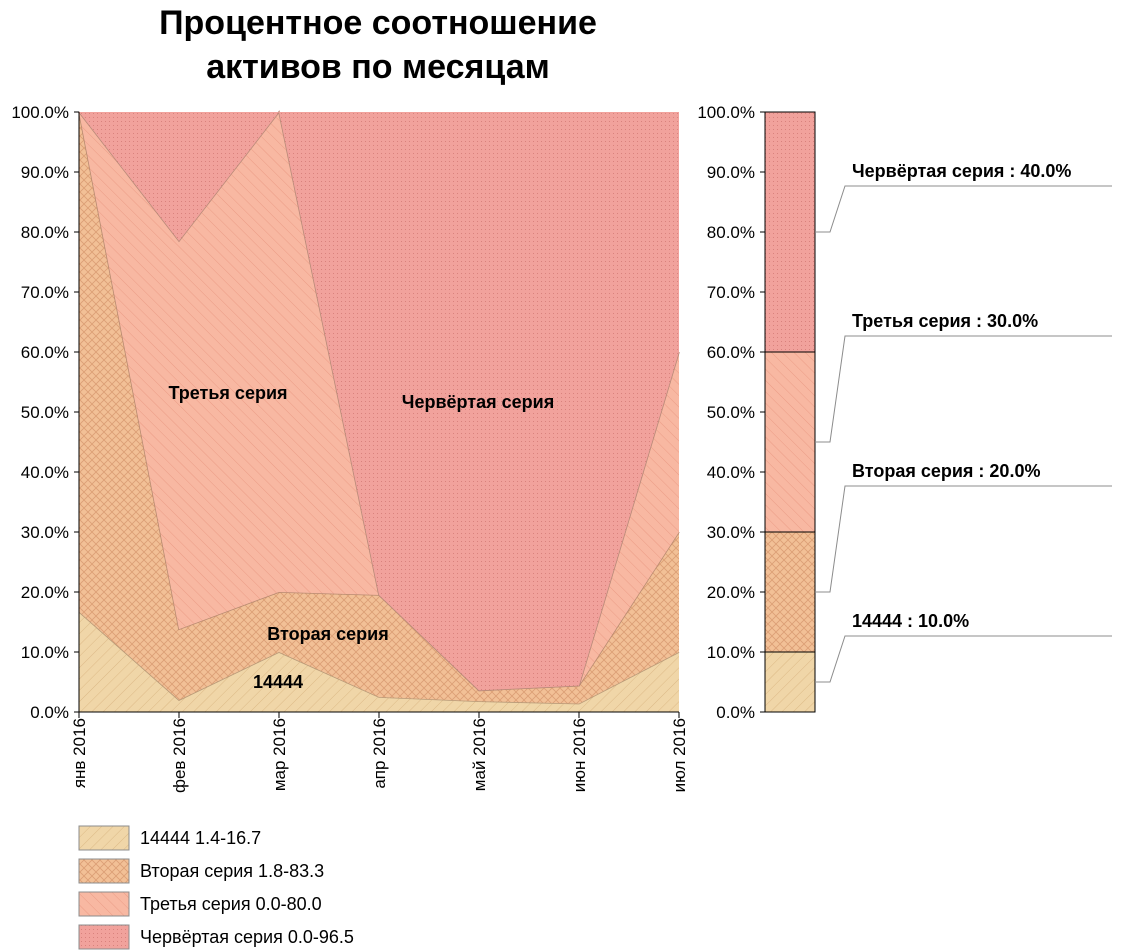 The width and height of the screenshot is (1124, 950). What do you see at coordinates (278, 682) in the screenshot?
I see `area-label-series-1: 14444` at bounding box center [278, 682].